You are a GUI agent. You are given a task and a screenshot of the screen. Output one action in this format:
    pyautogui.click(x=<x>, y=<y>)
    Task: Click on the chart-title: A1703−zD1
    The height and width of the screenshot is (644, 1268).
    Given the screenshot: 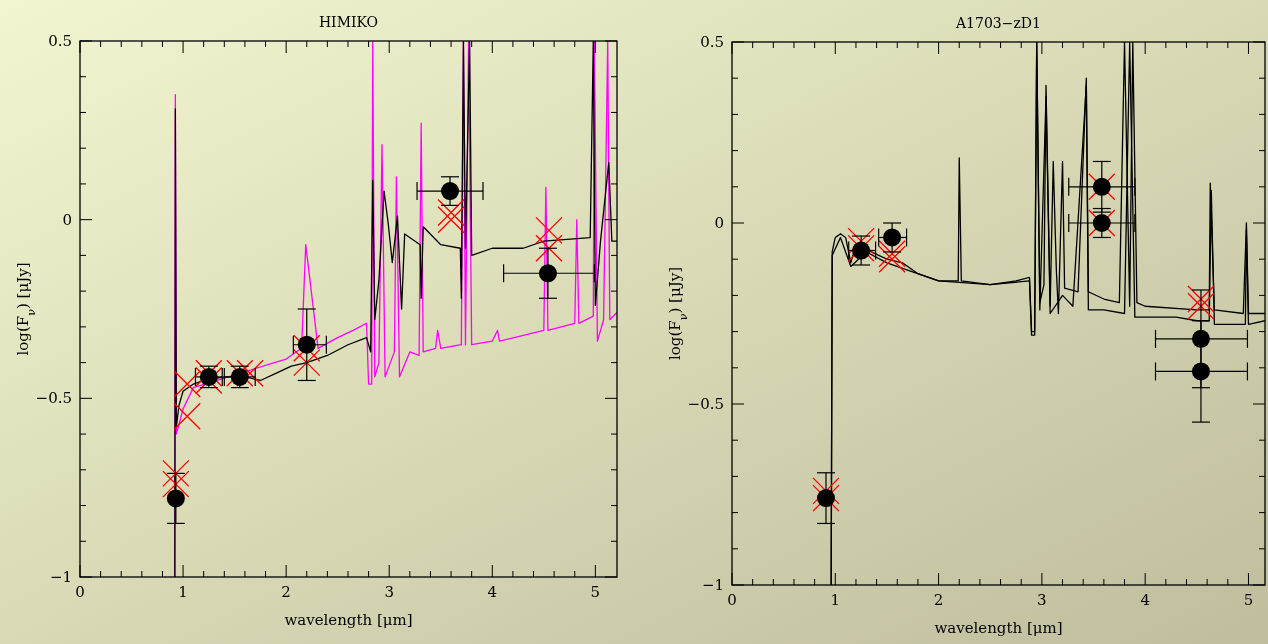 What is the action you would take?
    pyautogui.click(x=998, y=23)
    